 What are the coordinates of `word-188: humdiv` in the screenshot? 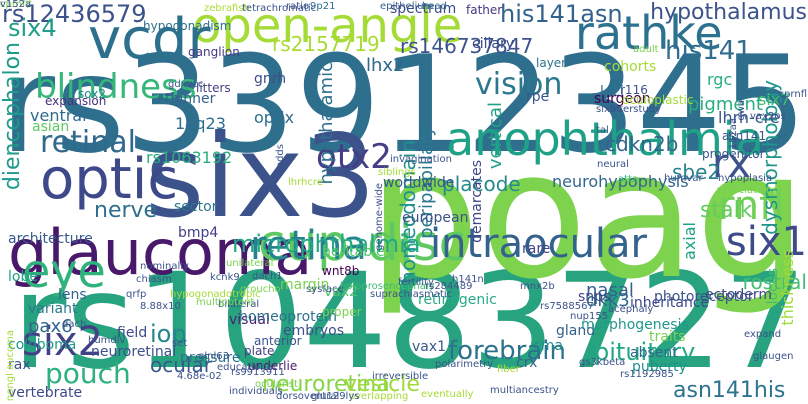 It's located at (107, 340).